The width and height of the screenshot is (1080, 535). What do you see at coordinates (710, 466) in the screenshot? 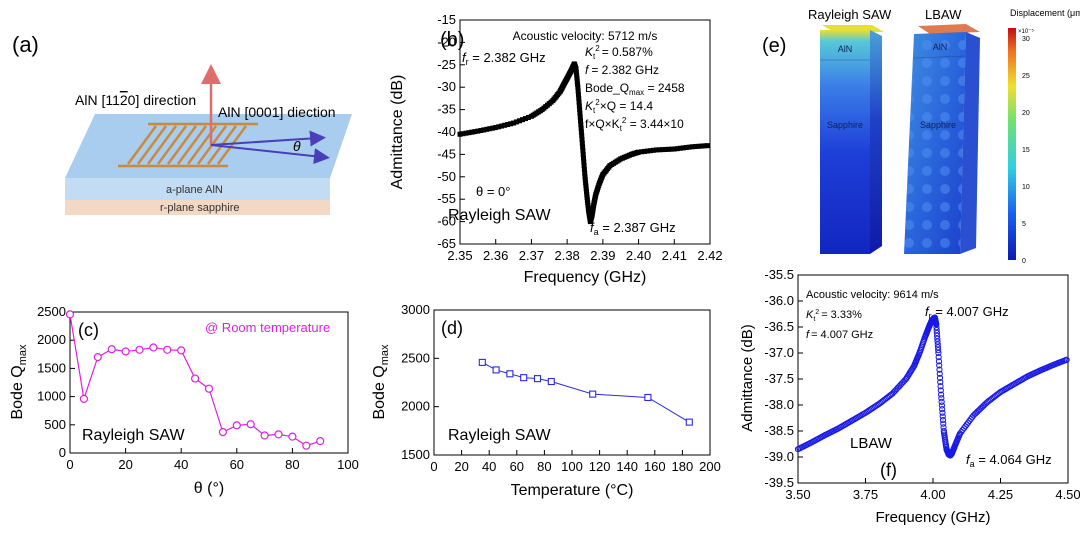
I see `chart-d-xtick-label: 200` at bounding box center [710, 466].